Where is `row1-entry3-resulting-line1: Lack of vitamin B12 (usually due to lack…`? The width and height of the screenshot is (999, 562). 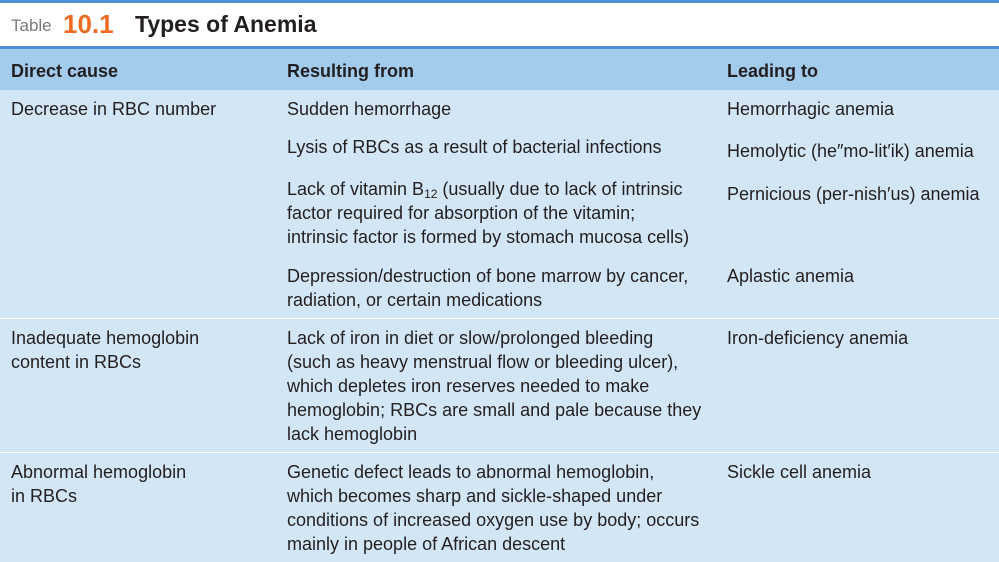
row1-entry3-resulting-line1: Lack of vitamin B12 (usually due to lack… is located at coordinates (485, 189).